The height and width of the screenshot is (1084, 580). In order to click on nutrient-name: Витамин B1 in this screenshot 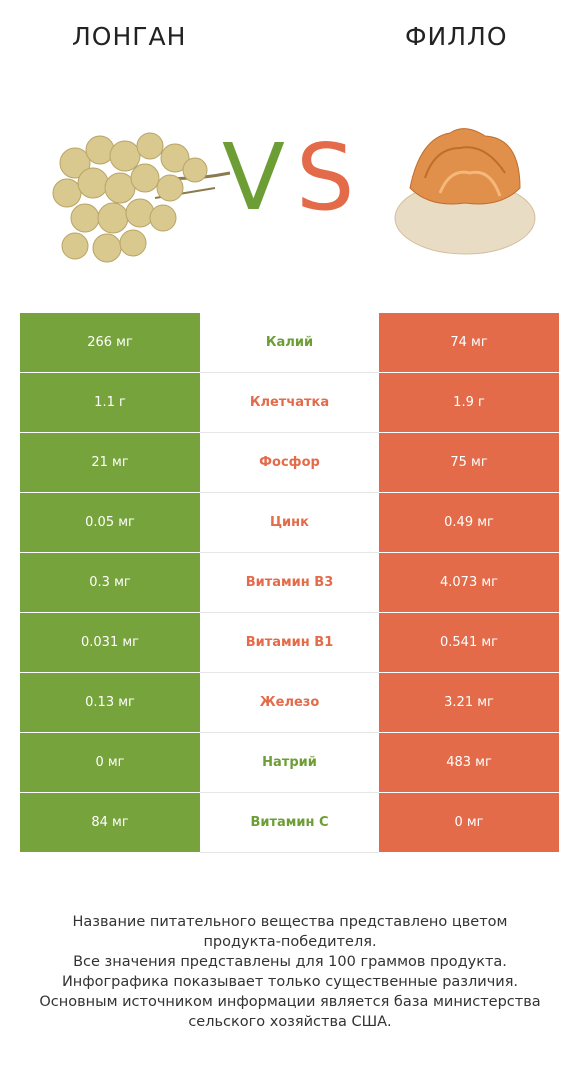, I will do `click(289, 642)`.